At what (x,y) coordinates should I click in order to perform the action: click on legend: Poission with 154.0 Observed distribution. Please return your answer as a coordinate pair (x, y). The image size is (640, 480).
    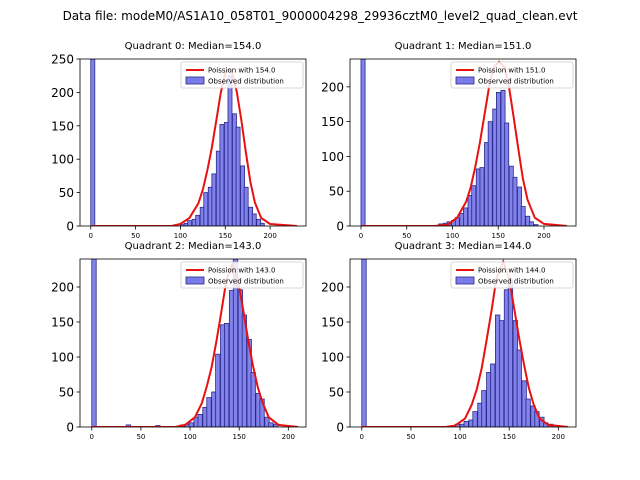
    Looking at the image, I should click on (242, 75).